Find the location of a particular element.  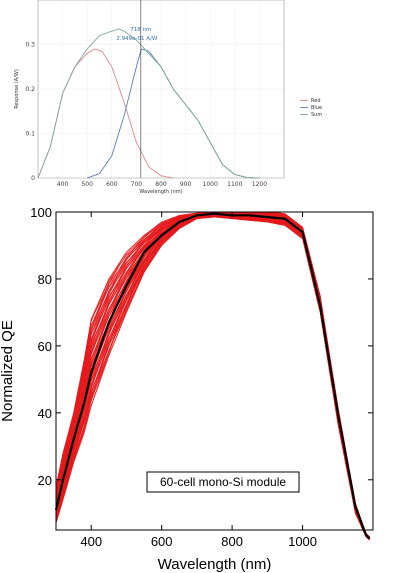

cursor-label-response: 2.949e-01 A/W is located at coordinates (136, 39).